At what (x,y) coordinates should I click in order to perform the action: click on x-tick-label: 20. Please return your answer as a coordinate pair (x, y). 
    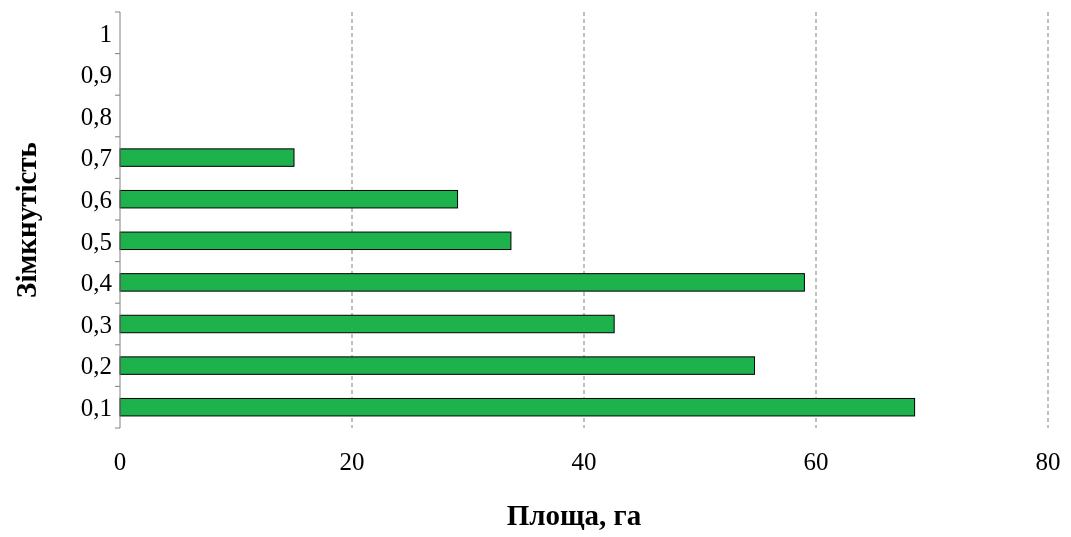
    Looking at the image, I should click on (352, 461).